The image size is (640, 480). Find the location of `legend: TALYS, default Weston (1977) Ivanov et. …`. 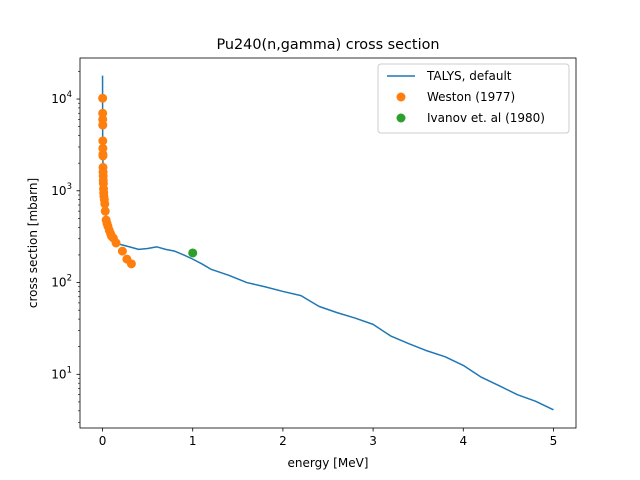

legend: TALYS, default Weston (1977) Ivanov et. … is located at coordinates (473, 98).